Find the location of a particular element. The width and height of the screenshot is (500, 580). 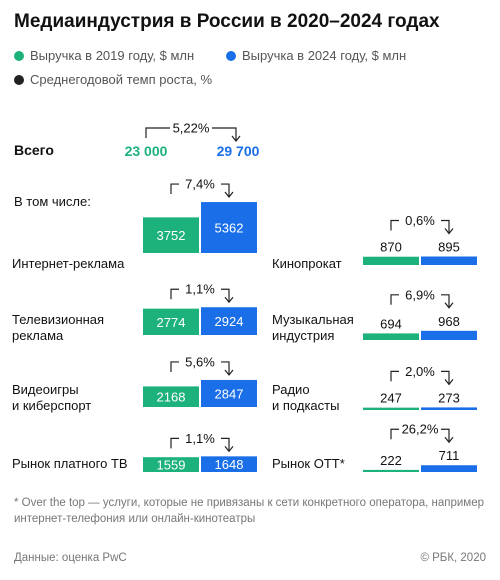

growth-label: 6,9% is located at coordinates (420, 294).